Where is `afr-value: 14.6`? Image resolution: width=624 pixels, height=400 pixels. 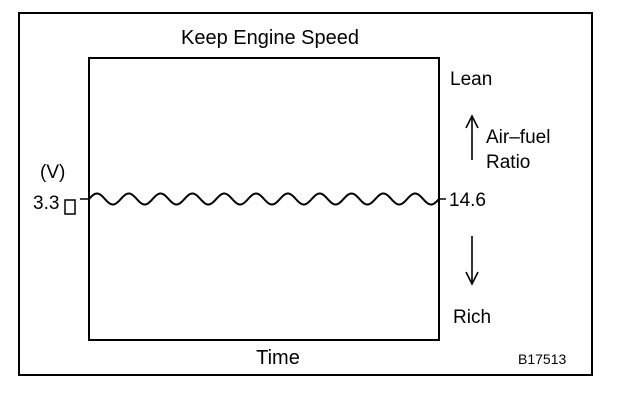 afr-value: 14.6 is located at coordinates (467, 200).